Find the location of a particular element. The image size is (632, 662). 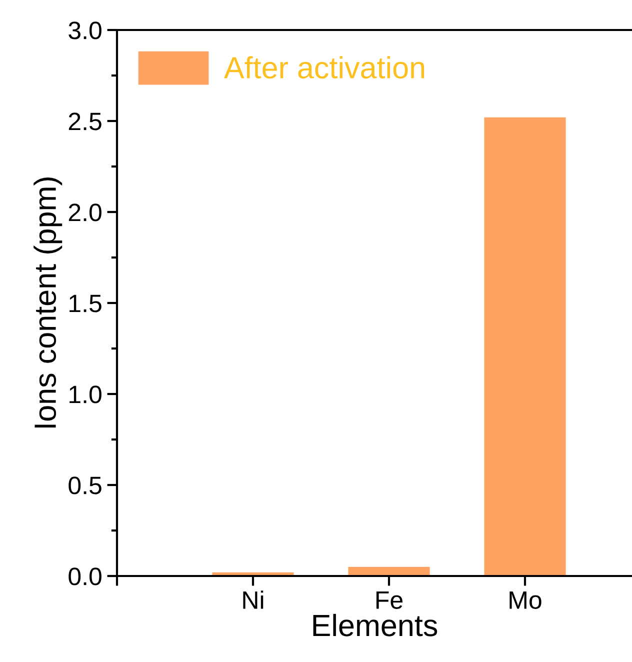

y-tick-label: 2.5 is located at coordinates (85, 121).